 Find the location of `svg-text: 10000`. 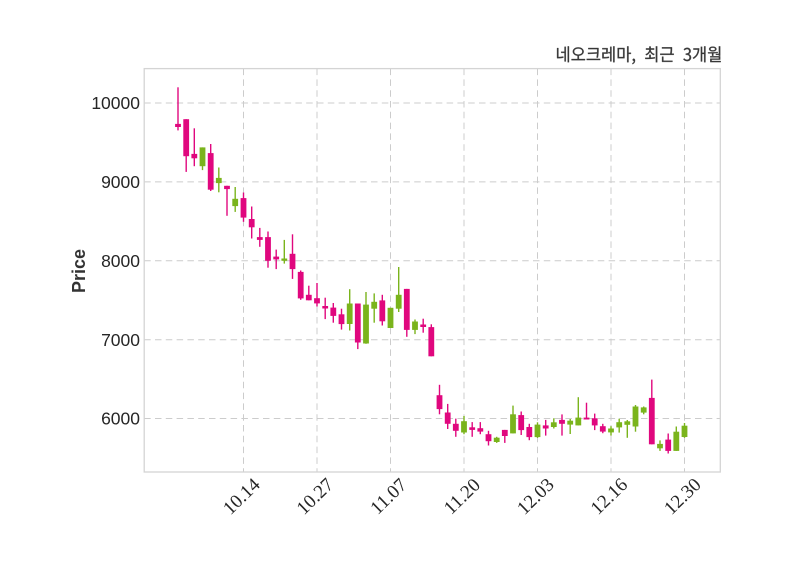

svg-text: 10000 is located at coordinates (115, 103).